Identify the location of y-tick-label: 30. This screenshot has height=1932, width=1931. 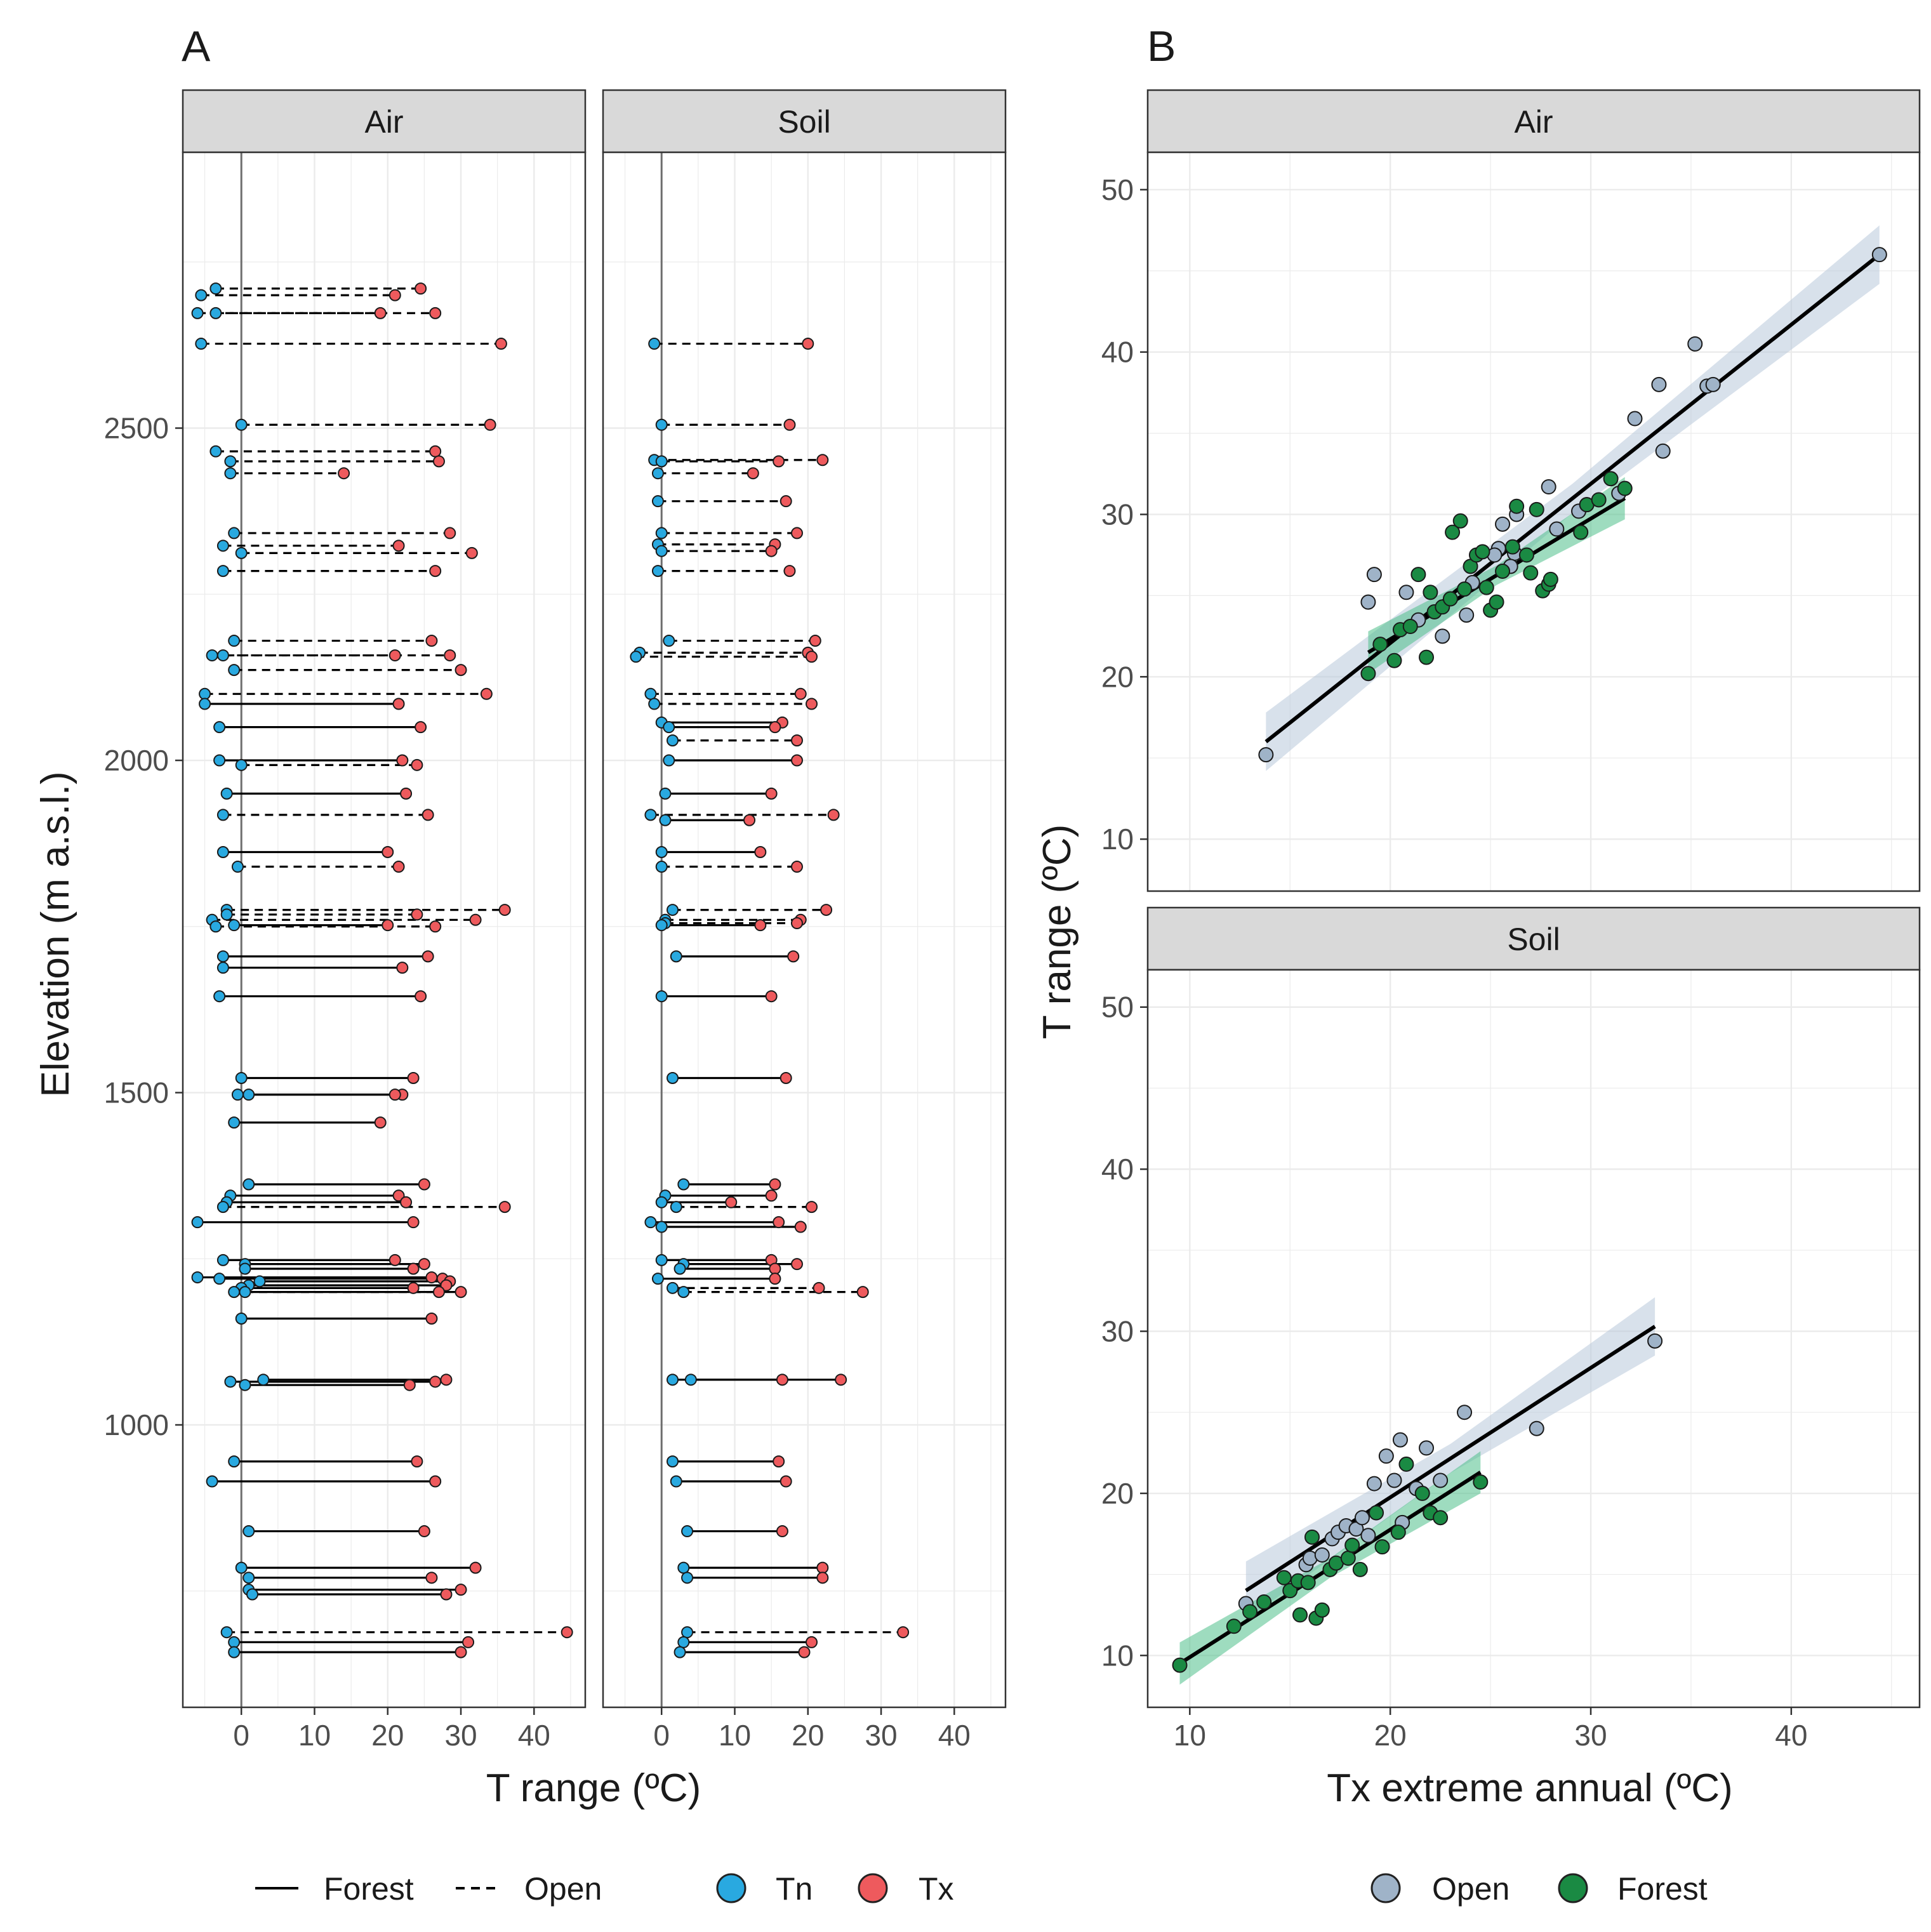
(1117, 1331).